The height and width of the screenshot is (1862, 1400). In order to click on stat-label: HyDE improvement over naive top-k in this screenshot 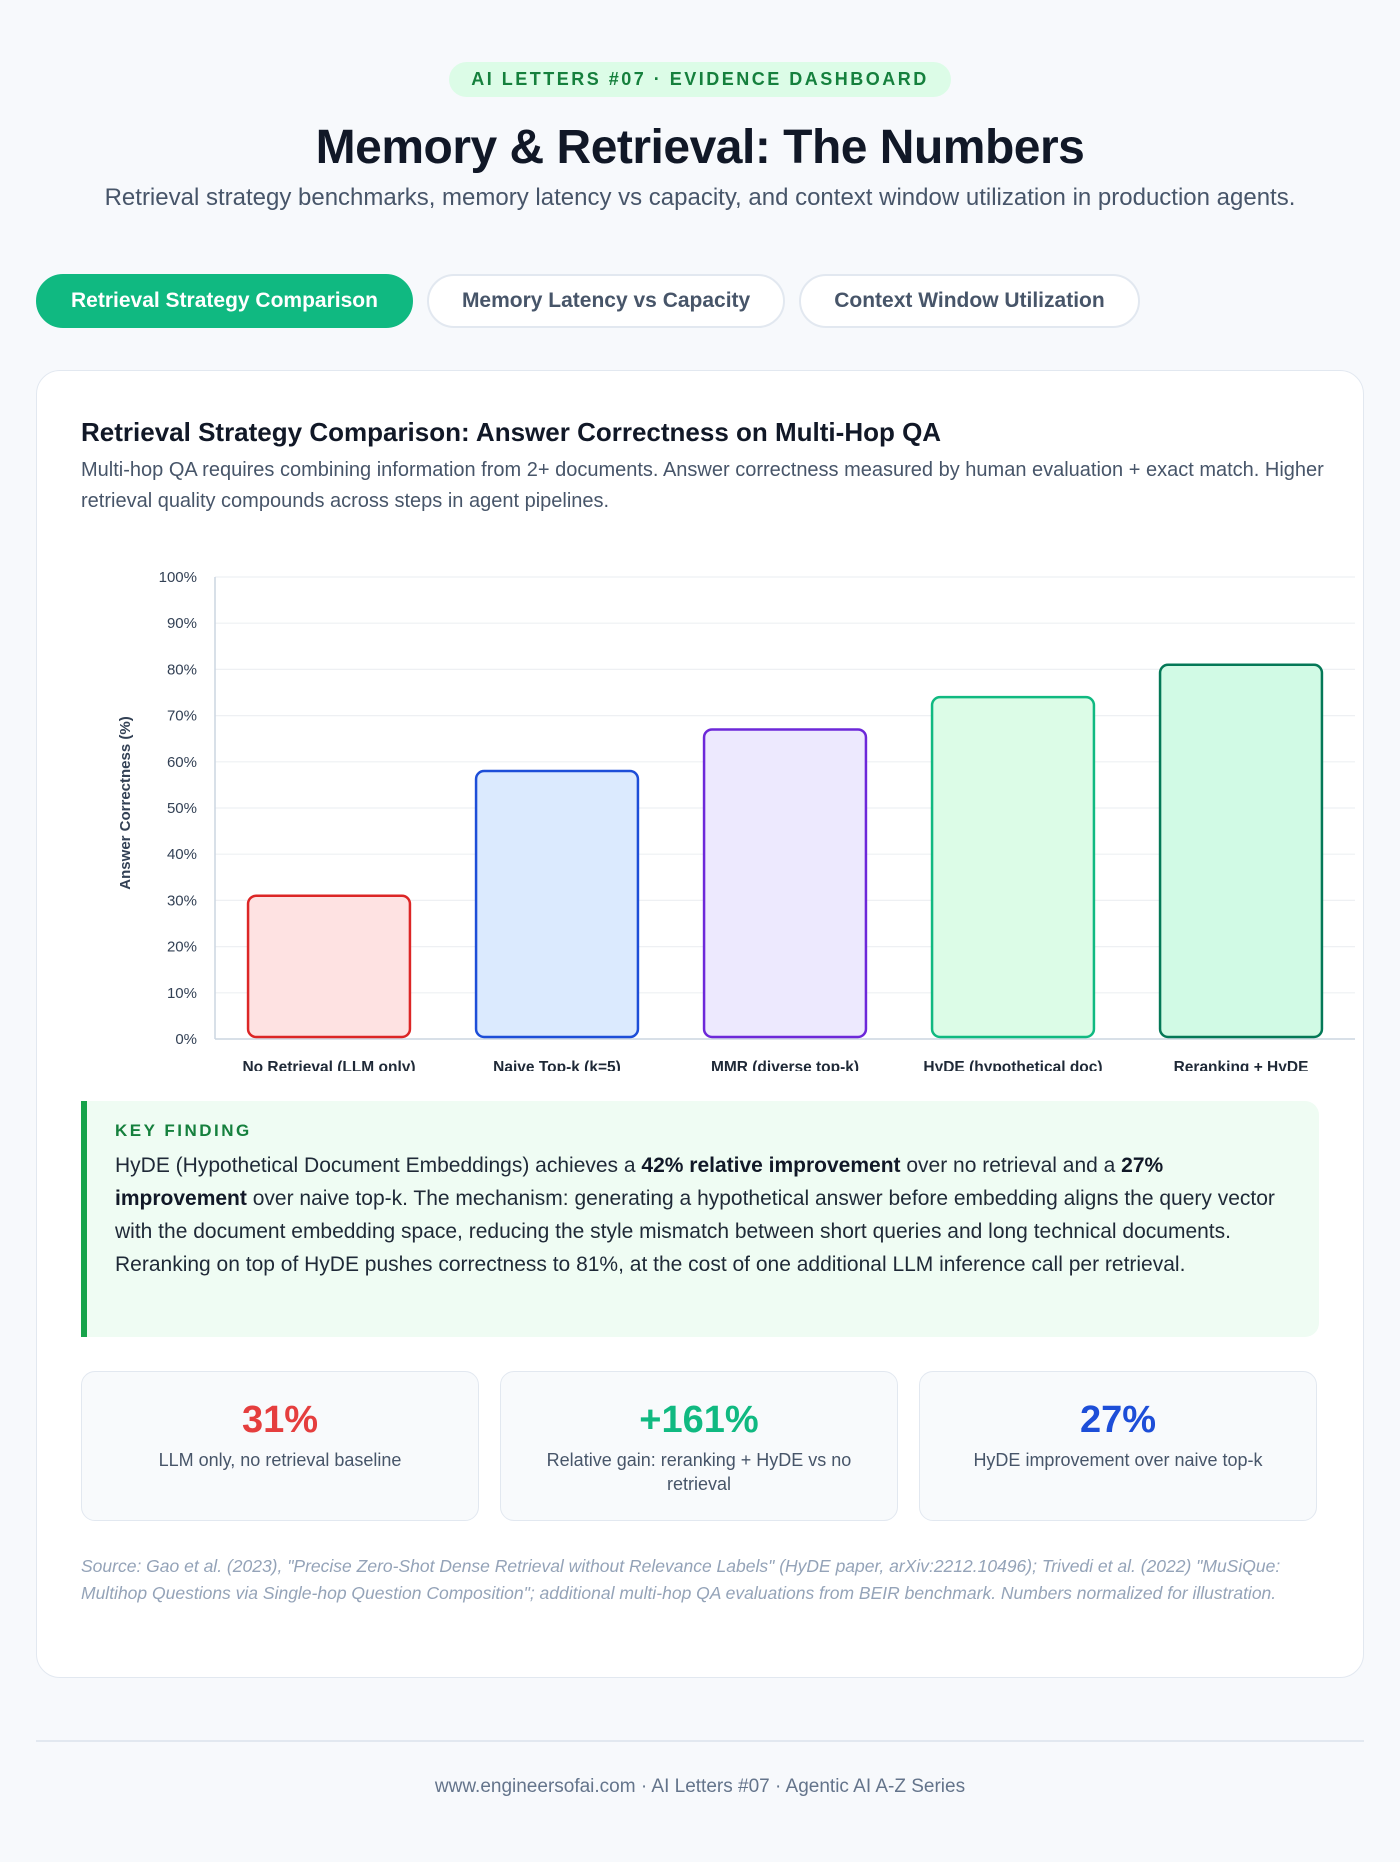, I will do `click(1118, 1460)`.